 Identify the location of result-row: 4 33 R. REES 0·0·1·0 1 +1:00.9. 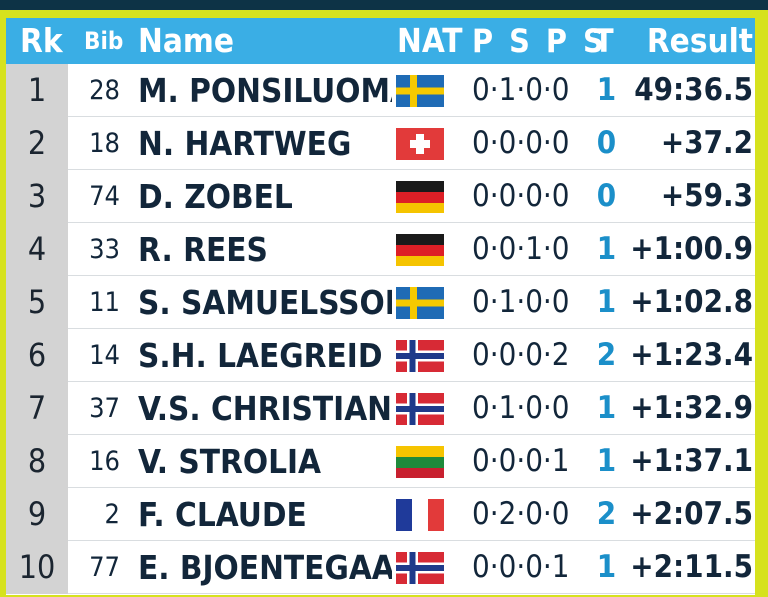
(380, 249).